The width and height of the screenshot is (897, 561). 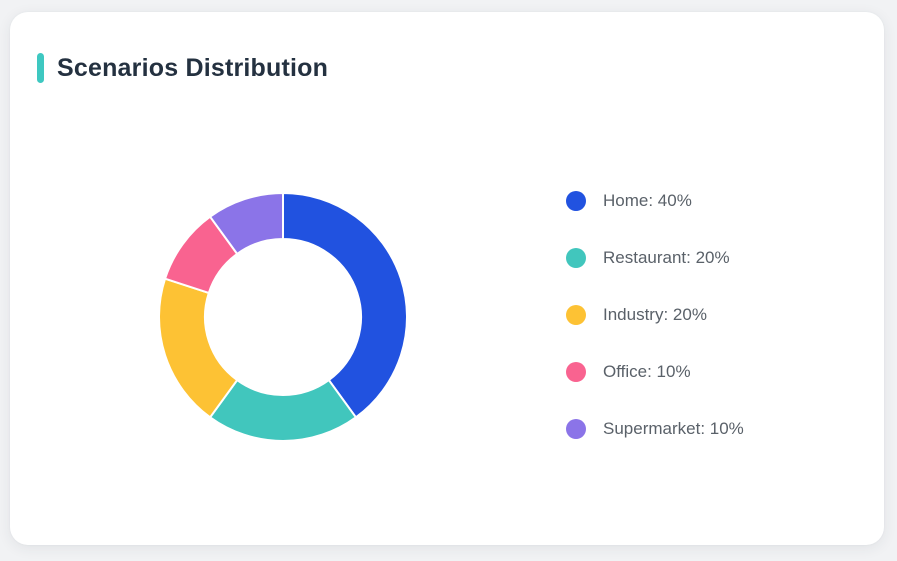 I want to click on legend-dot-office, so click(x=576, y=372).